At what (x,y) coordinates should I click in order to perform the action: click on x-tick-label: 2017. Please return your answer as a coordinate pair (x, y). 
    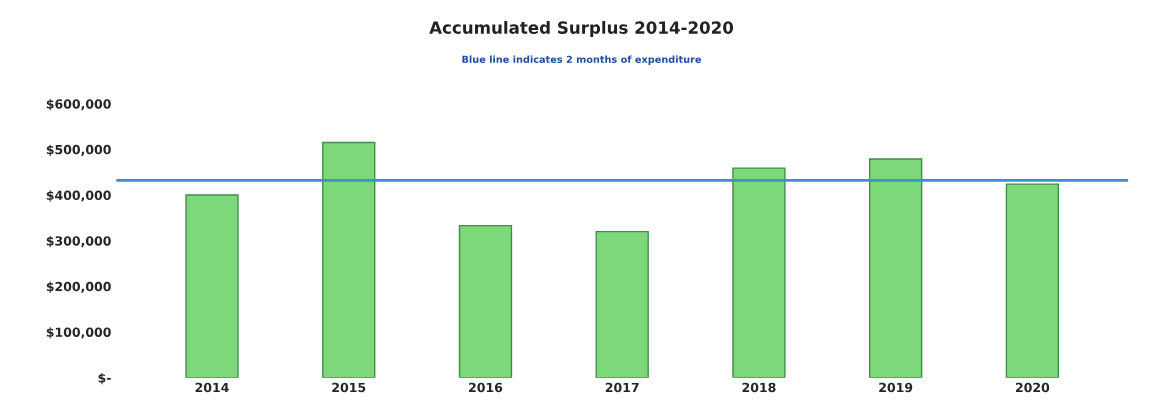
    Looking at the image, I should click on (622, 387).